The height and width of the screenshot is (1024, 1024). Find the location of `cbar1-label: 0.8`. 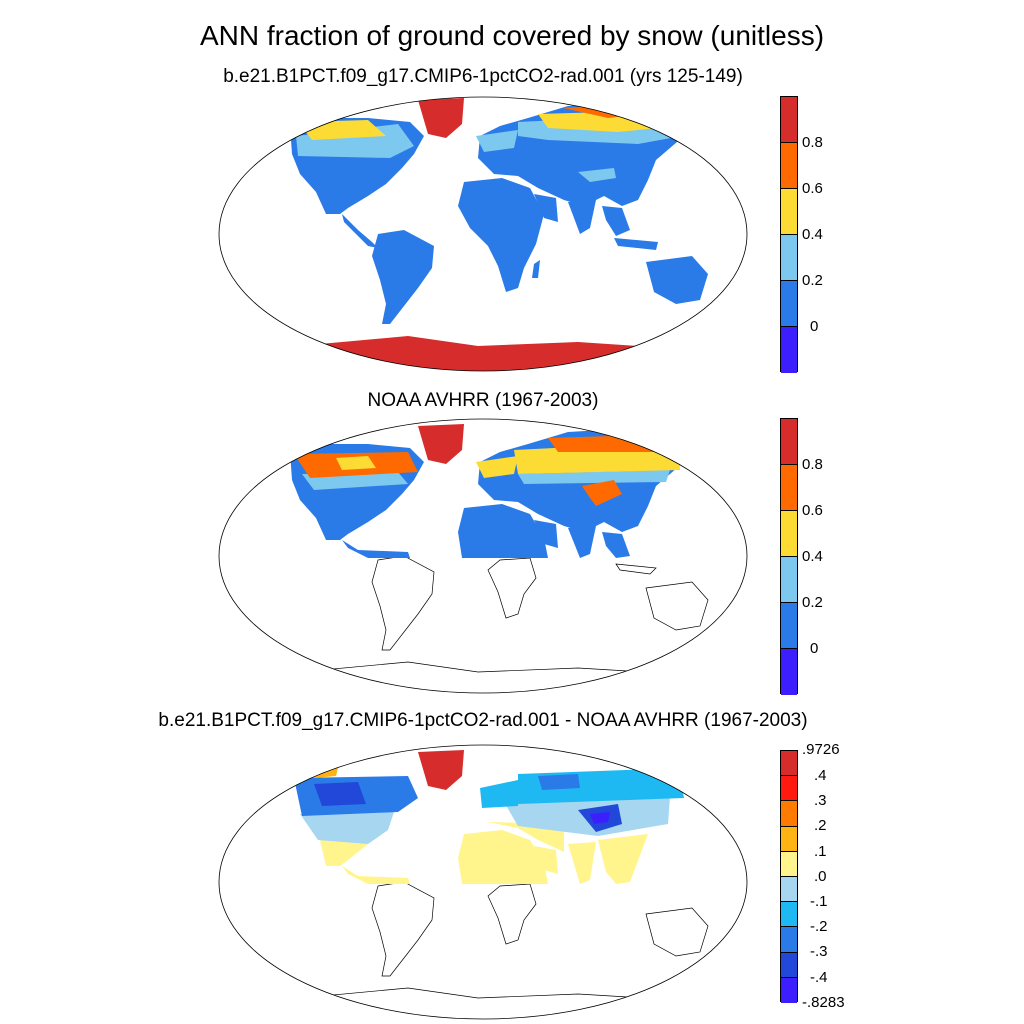

cbar1-label: 0.8 is located at coordinates (812, 142).